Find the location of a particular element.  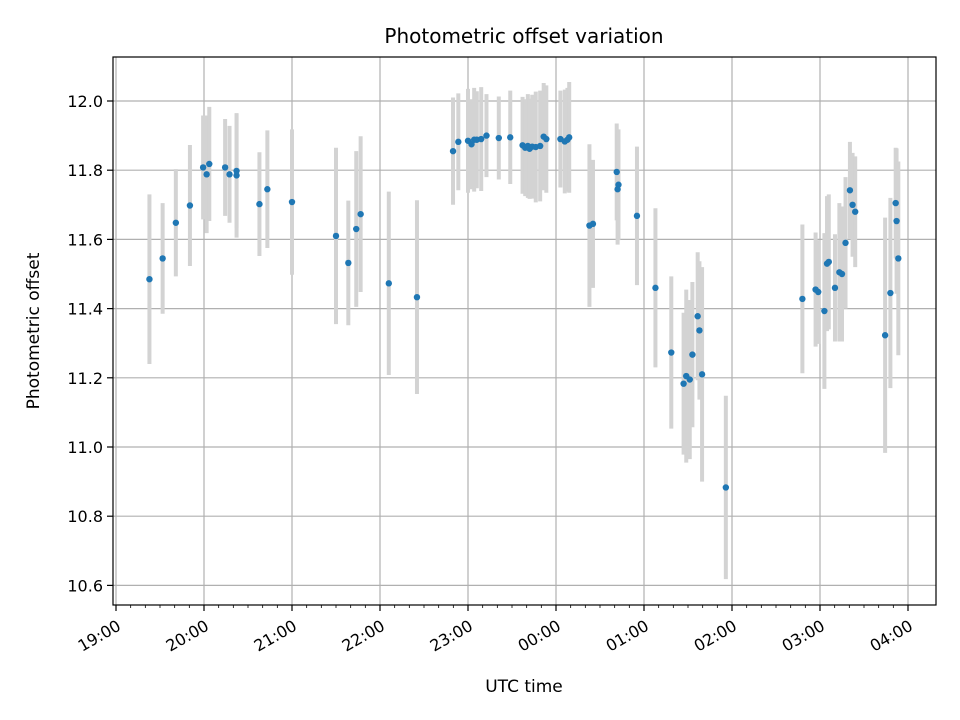

y-tick-label: 12.0 is located at coordinates (85, 101).